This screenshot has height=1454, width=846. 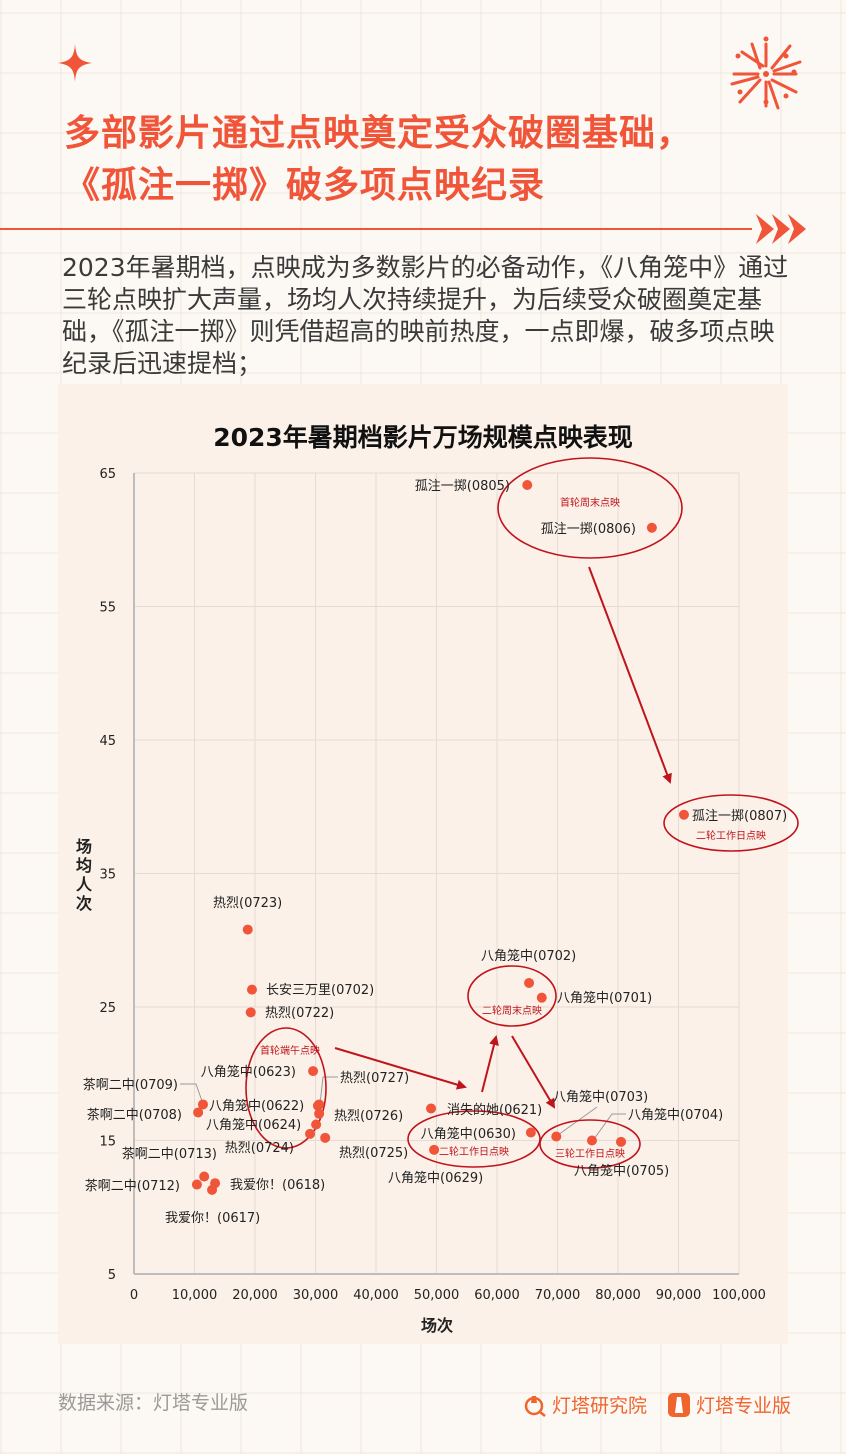 I want to click on x-tick-label: 20,000, so click(x=255, y=1295).